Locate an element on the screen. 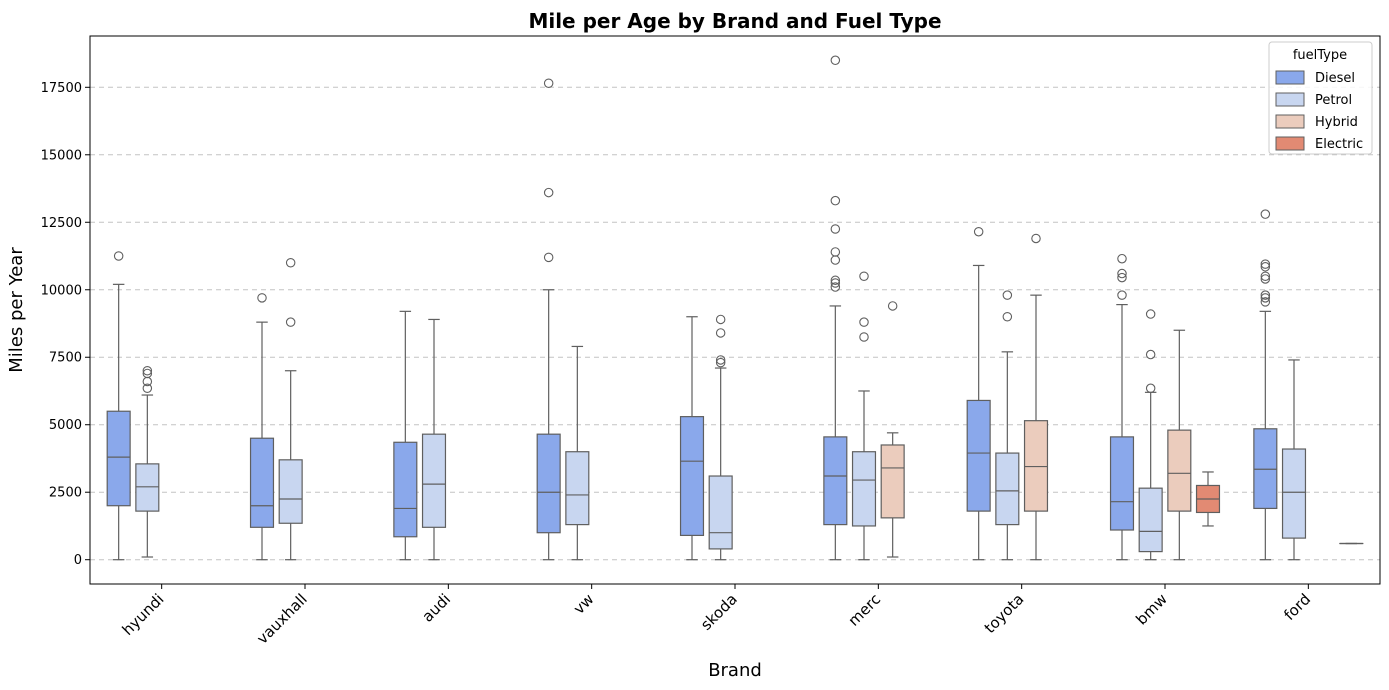 This screenshot has height=690, width=1389. x-tick-label: vw is located at coordinates (584, 604).